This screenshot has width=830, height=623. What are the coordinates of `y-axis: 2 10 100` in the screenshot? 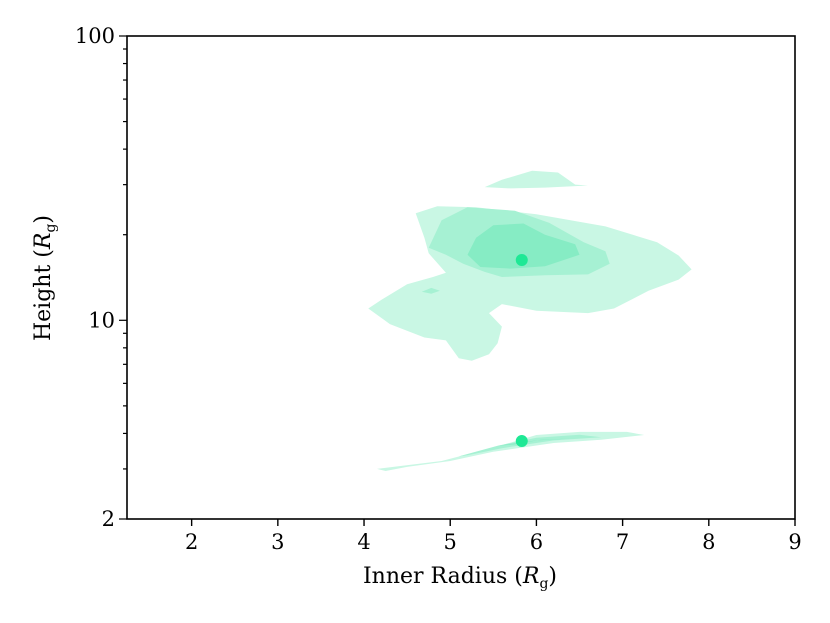 It's located at (101, 277).